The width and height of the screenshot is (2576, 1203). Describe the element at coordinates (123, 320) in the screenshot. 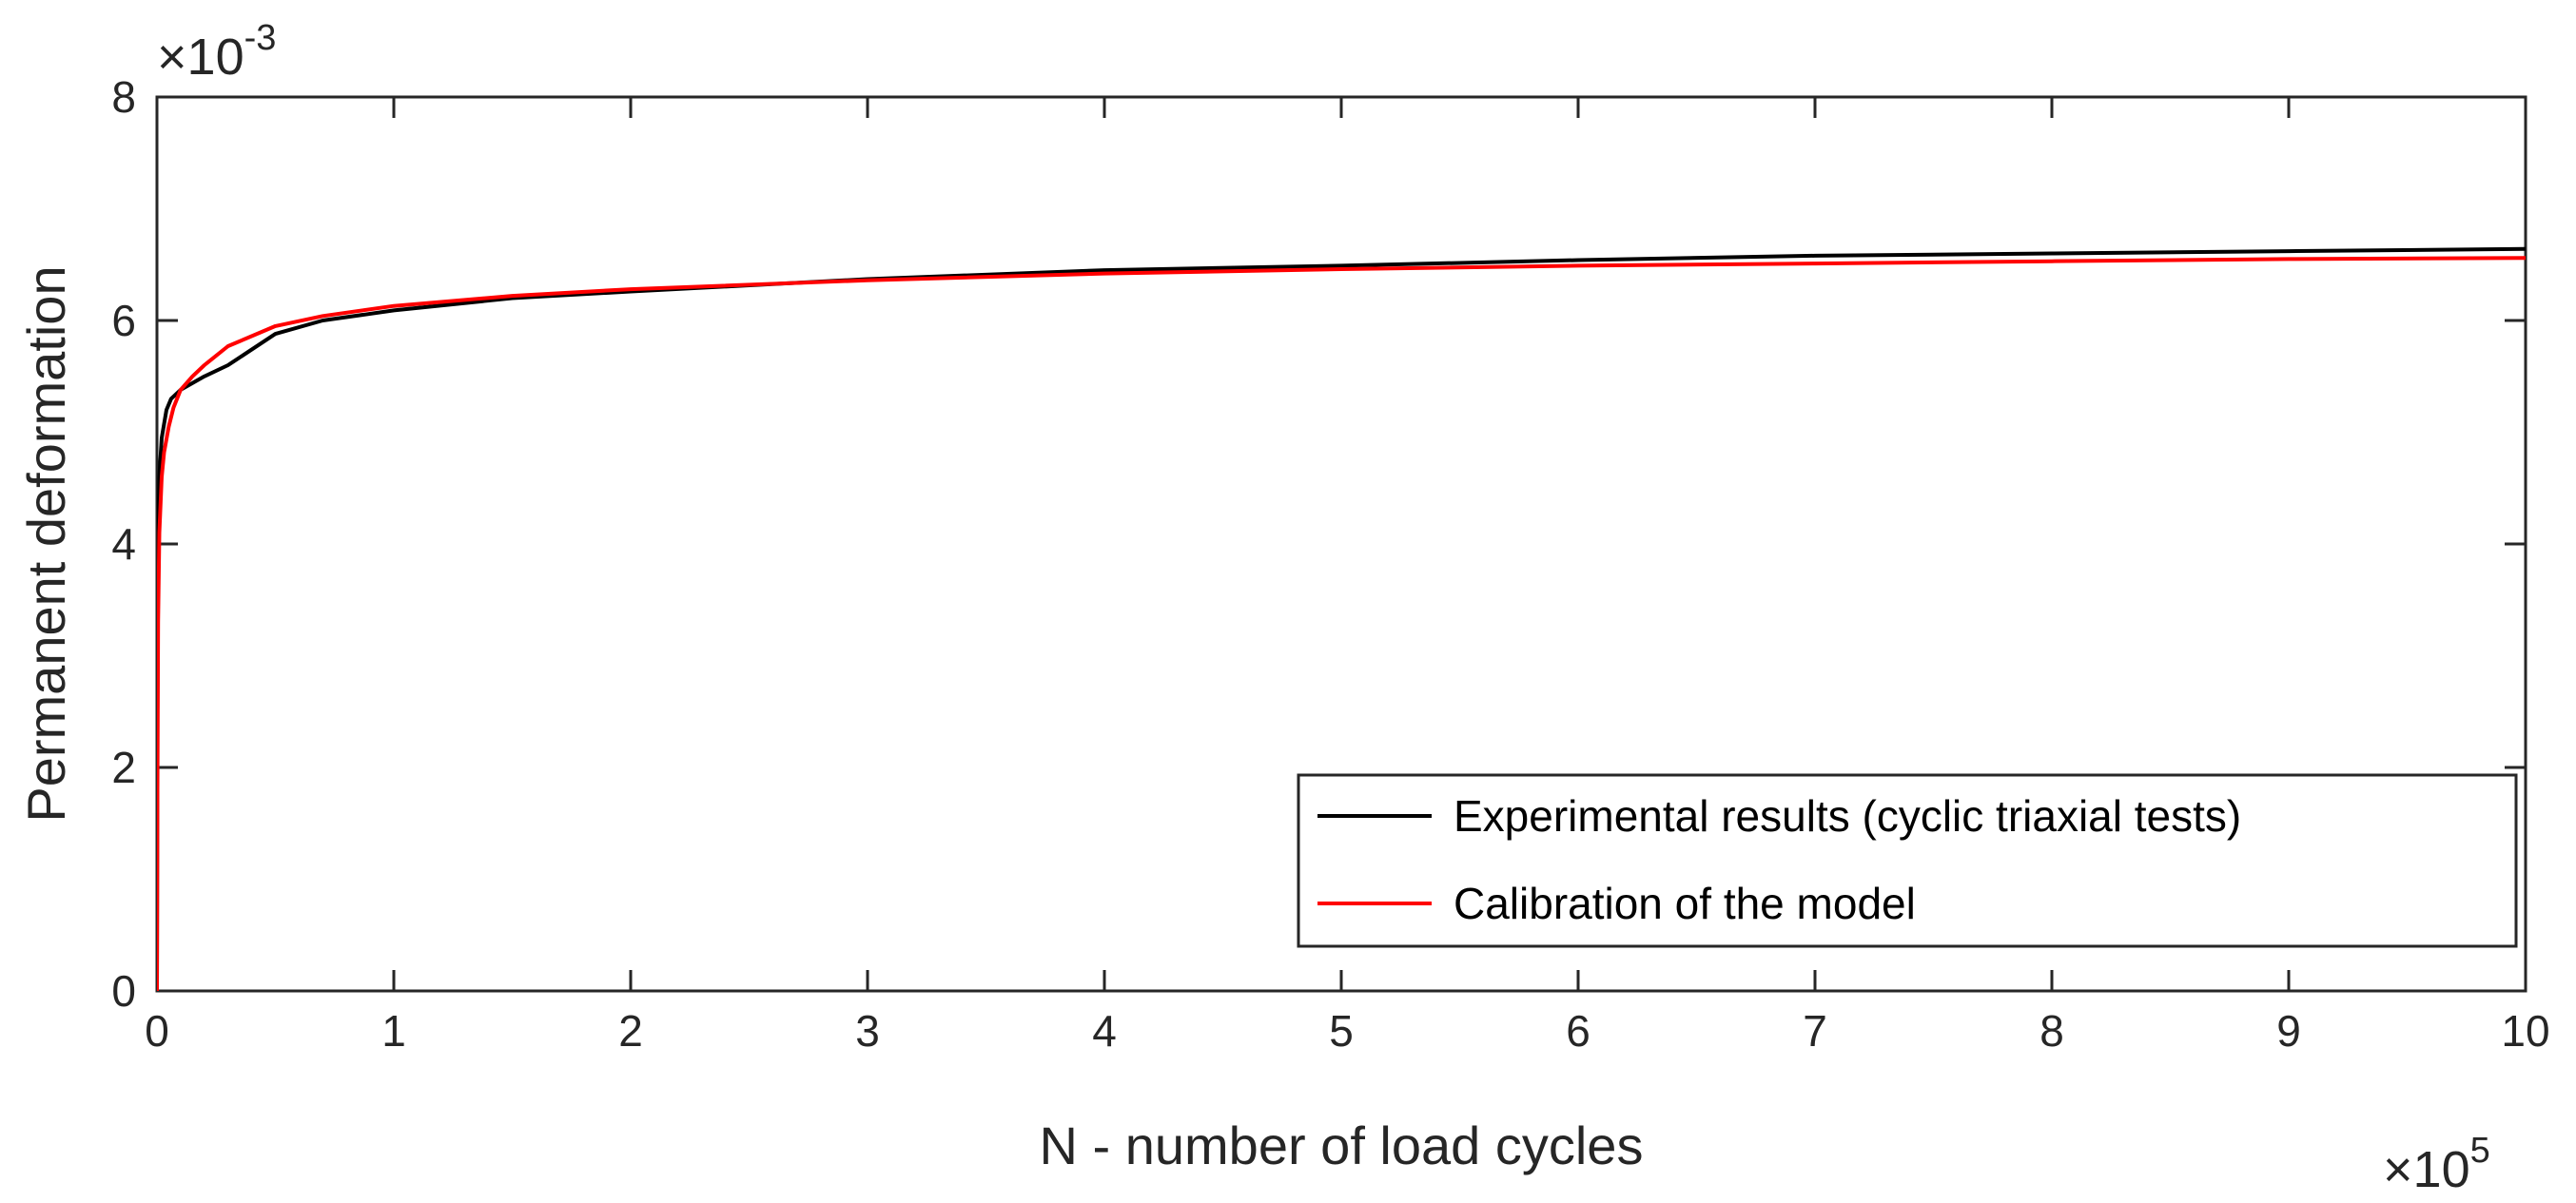

I see `y-tick-label: 6` at that location.